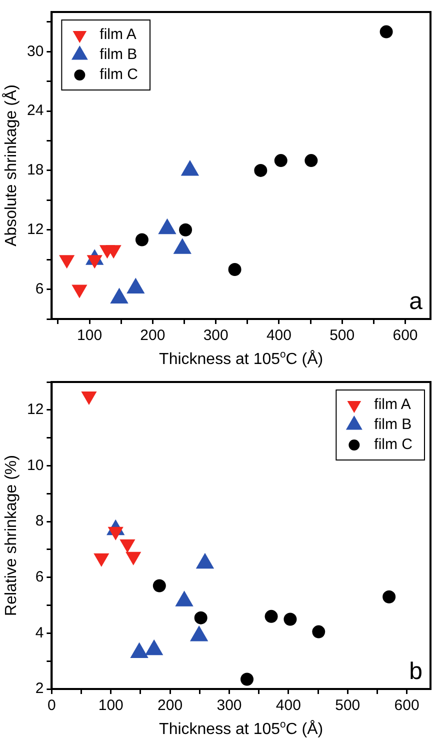 Image resolution: width=441 pixels, height=755 pixels. Describe the element at coordinates (39, 689) in the screenshot. I see `y-tick-label: 2` at that location.